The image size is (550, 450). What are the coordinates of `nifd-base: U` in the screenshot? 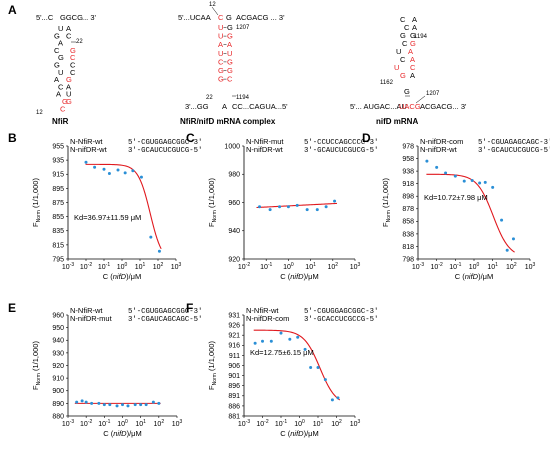 It's located at (396, 67).